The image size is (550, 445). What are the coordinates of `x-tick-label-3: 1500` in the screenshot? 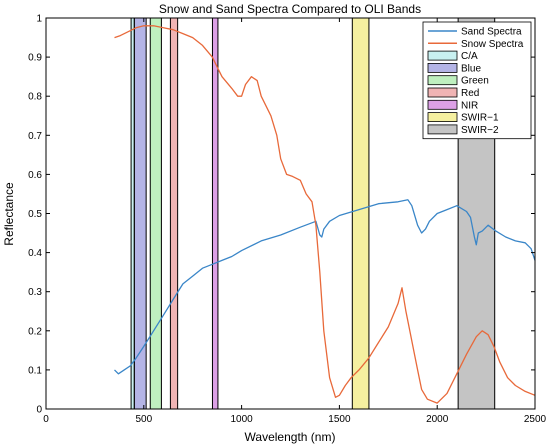 It's located at (339, 419).